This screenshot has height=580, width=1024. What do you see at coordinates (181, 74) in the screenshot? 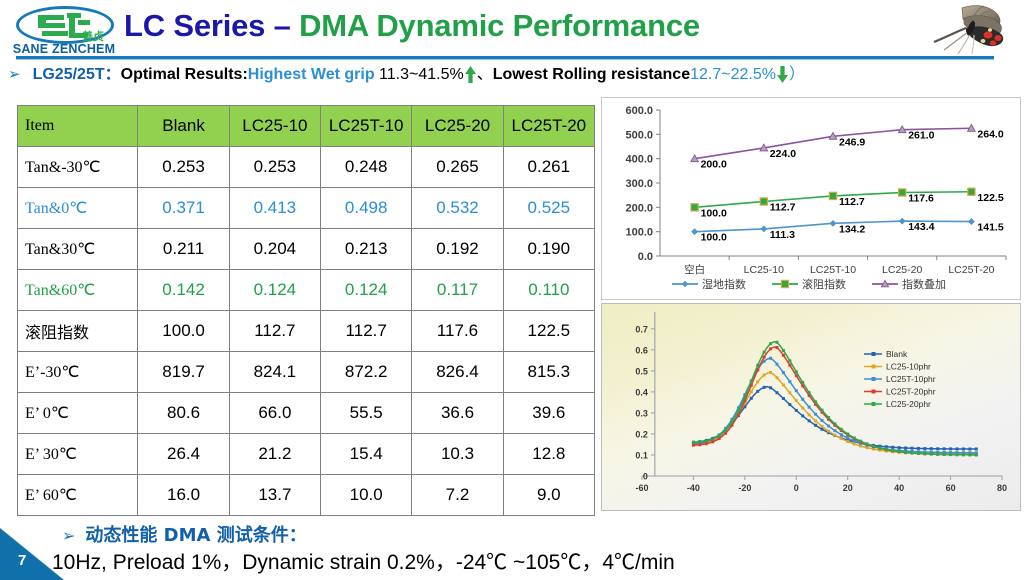
I see `subtitle-optimal: Optimal Results` at bounding box center [181, 74].